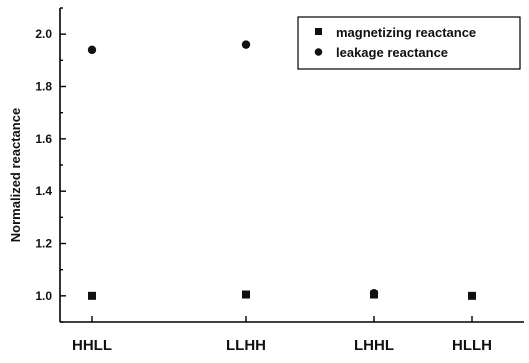 The width and height of the screenshot is (529, 363). Describe the element at coordinates (50, 165) in the screenshot. I see `y-axis-ticks: 1.0 1.2 1.4 1.6 1.8 2.0` at that location.